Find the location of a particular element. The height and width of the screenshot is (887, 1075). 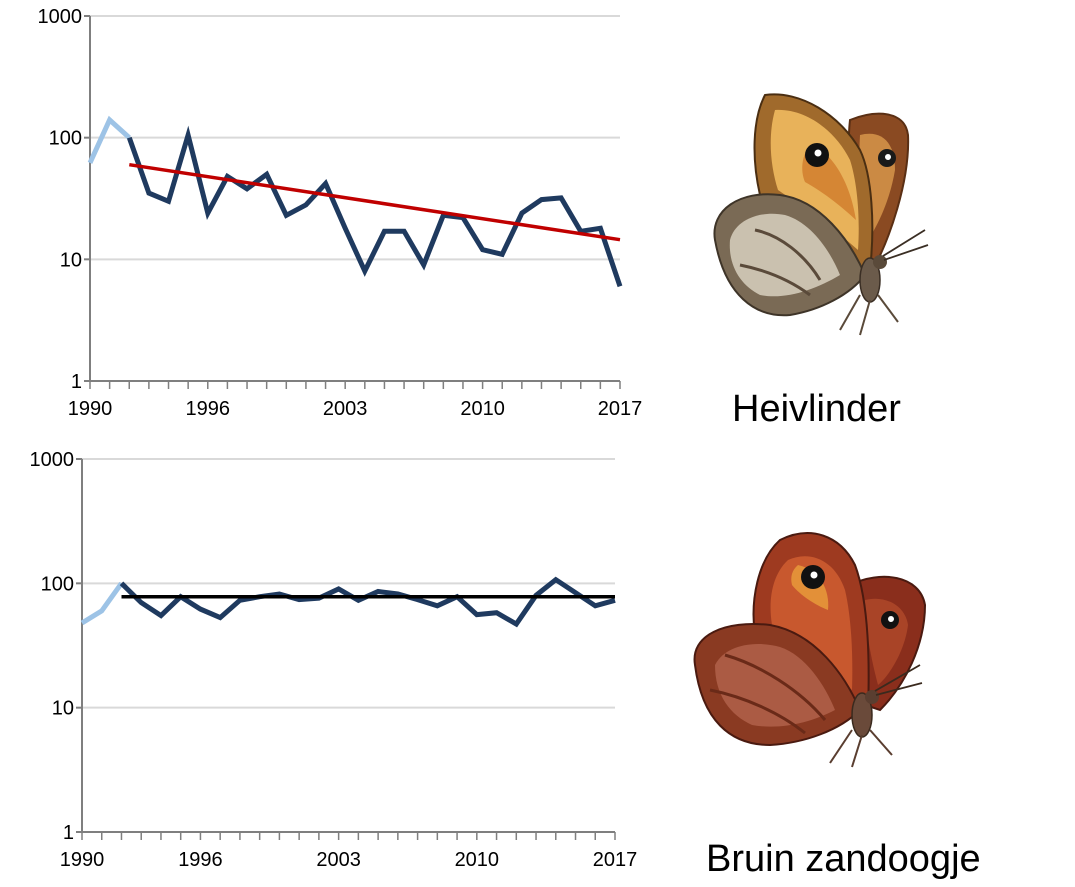

species-label-bruin-zandoogje: Bruin zandoogje is located at coordinates (843, 859).